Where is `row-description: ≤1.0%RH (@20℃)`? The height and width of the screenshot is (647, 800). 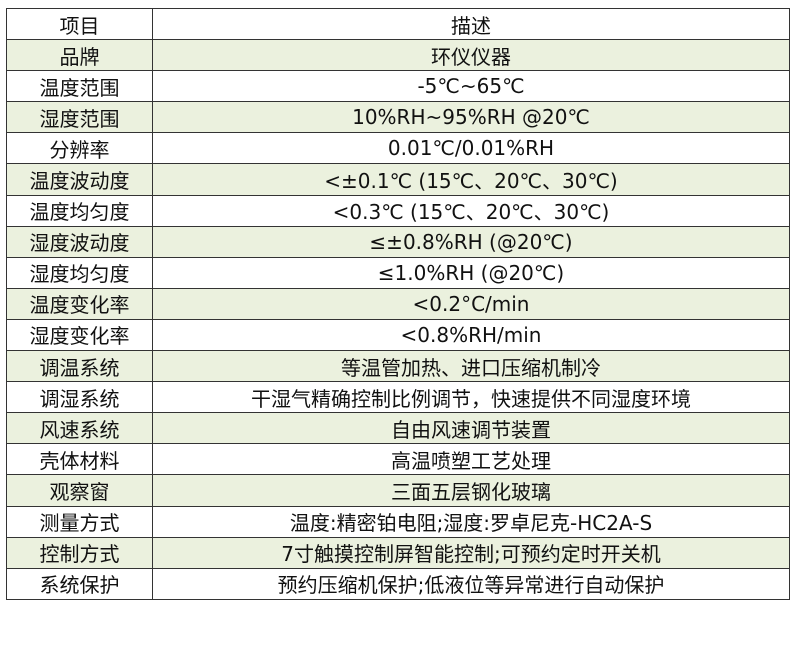
row-description: ≤1.0%RH (@20℃) is located at coordinates (471, 272).